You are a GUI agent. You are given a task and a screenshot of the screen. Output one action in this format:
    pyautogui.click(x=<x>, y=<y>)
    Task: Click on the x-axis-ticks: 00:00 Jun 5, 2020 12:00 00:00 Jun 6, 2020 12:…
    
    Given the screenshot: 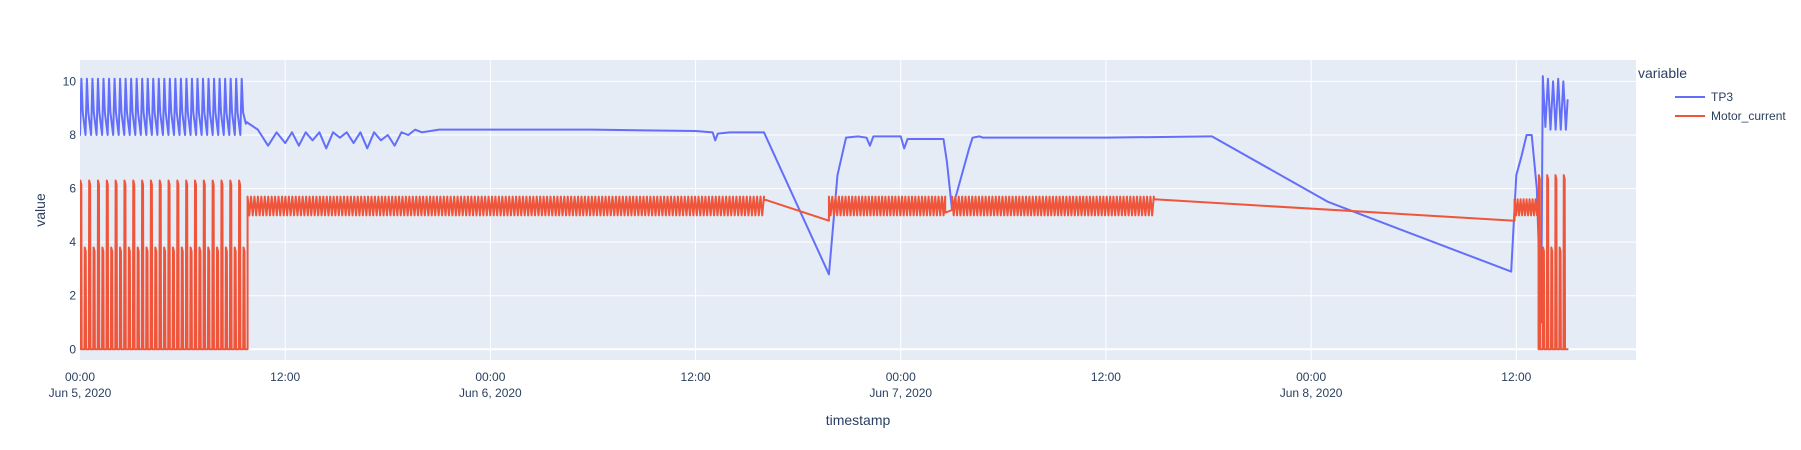 What is the action you would take?
    pyautogui.click(x=790, y=385)
    